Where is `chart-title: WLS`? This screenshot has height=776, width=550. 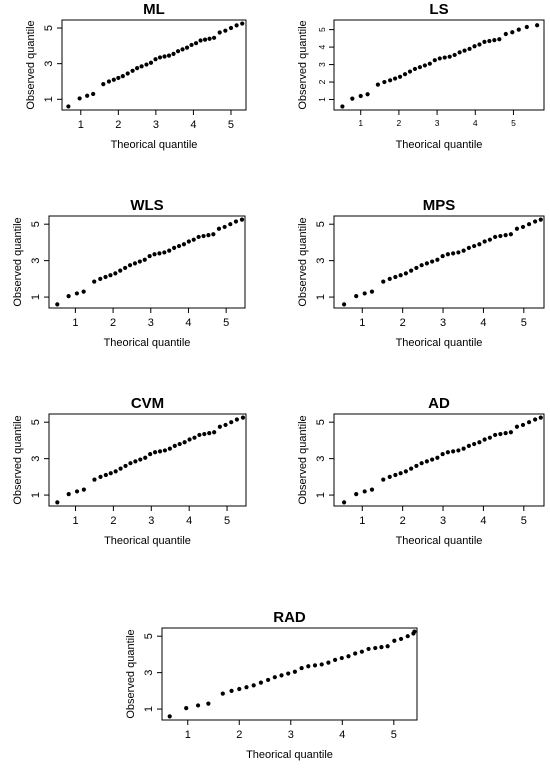 chart-title: WLS is located at coordinates (146, 205).